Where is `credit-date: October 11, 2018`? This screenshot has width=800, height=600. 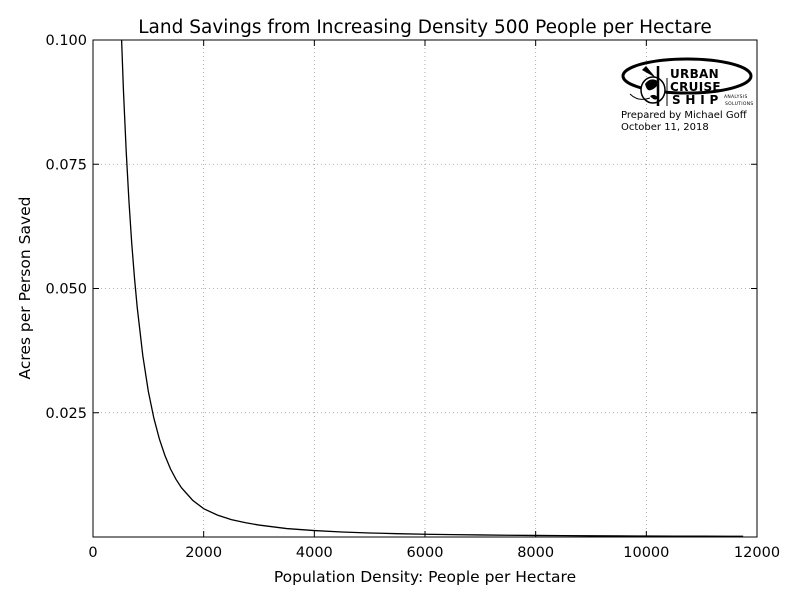
credit-date: October 11, 2018 is located at coordinates (665, 127).